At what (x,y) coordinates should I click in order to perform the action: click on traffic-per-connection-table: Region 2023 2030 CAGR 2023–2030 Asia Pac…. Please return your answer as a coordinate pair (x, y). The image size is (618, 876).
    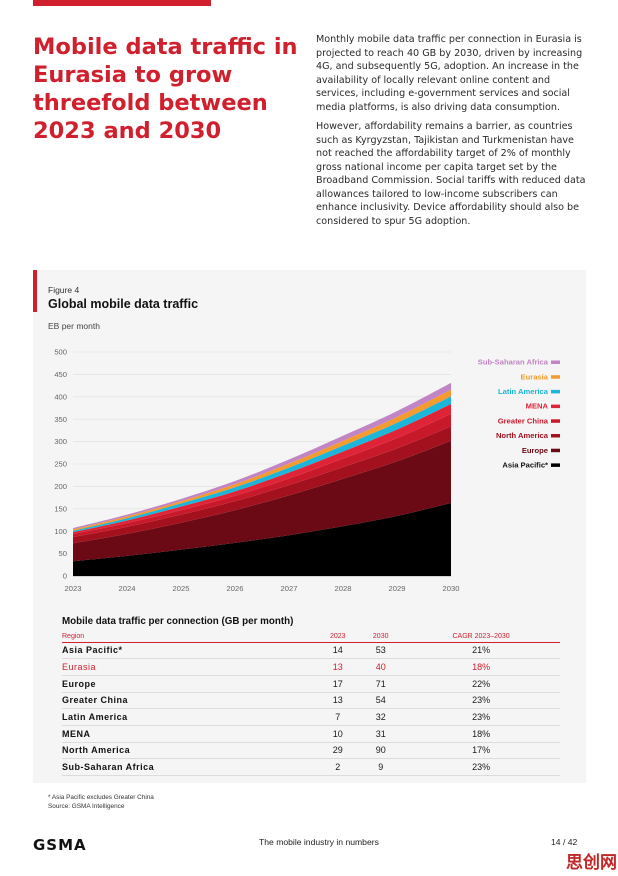
    Looking at the image, I should click on (311, 703).